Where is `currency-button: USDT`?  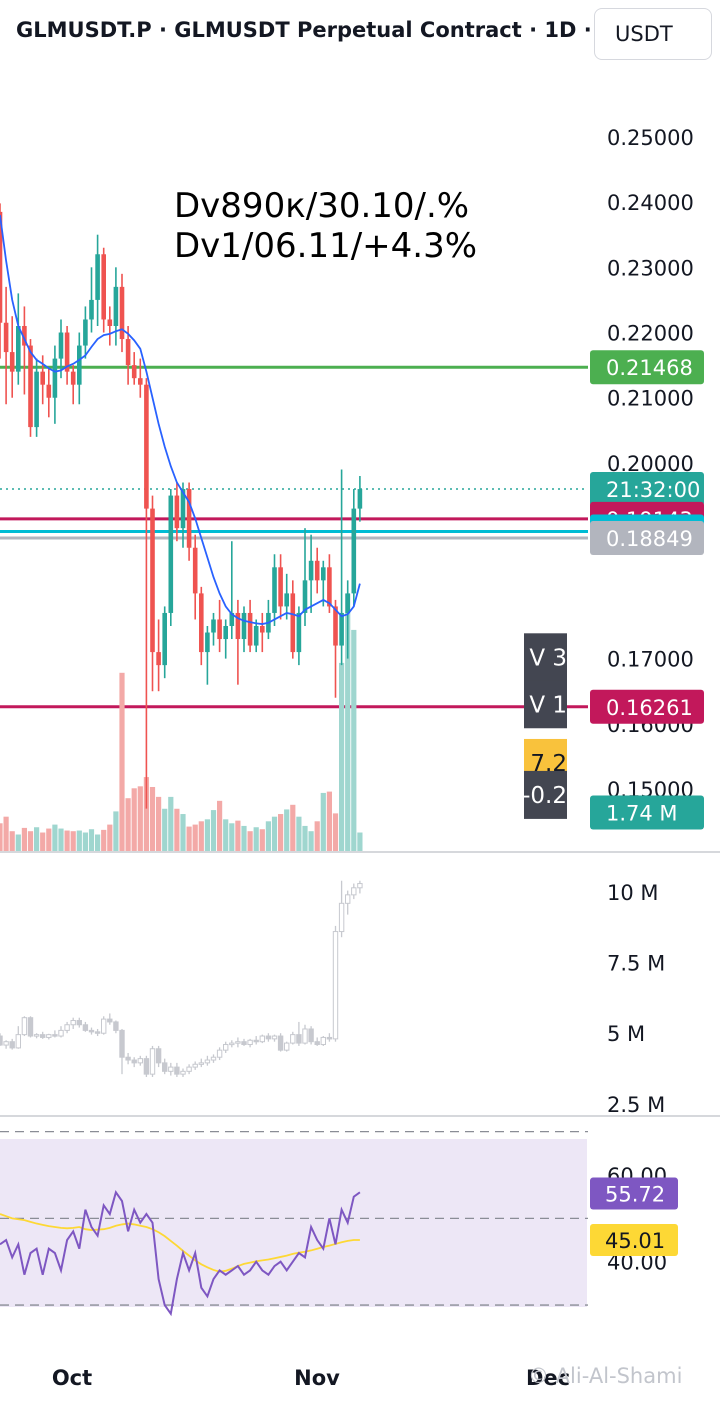 currency-button: USDT is located at coordinates (653, 34).